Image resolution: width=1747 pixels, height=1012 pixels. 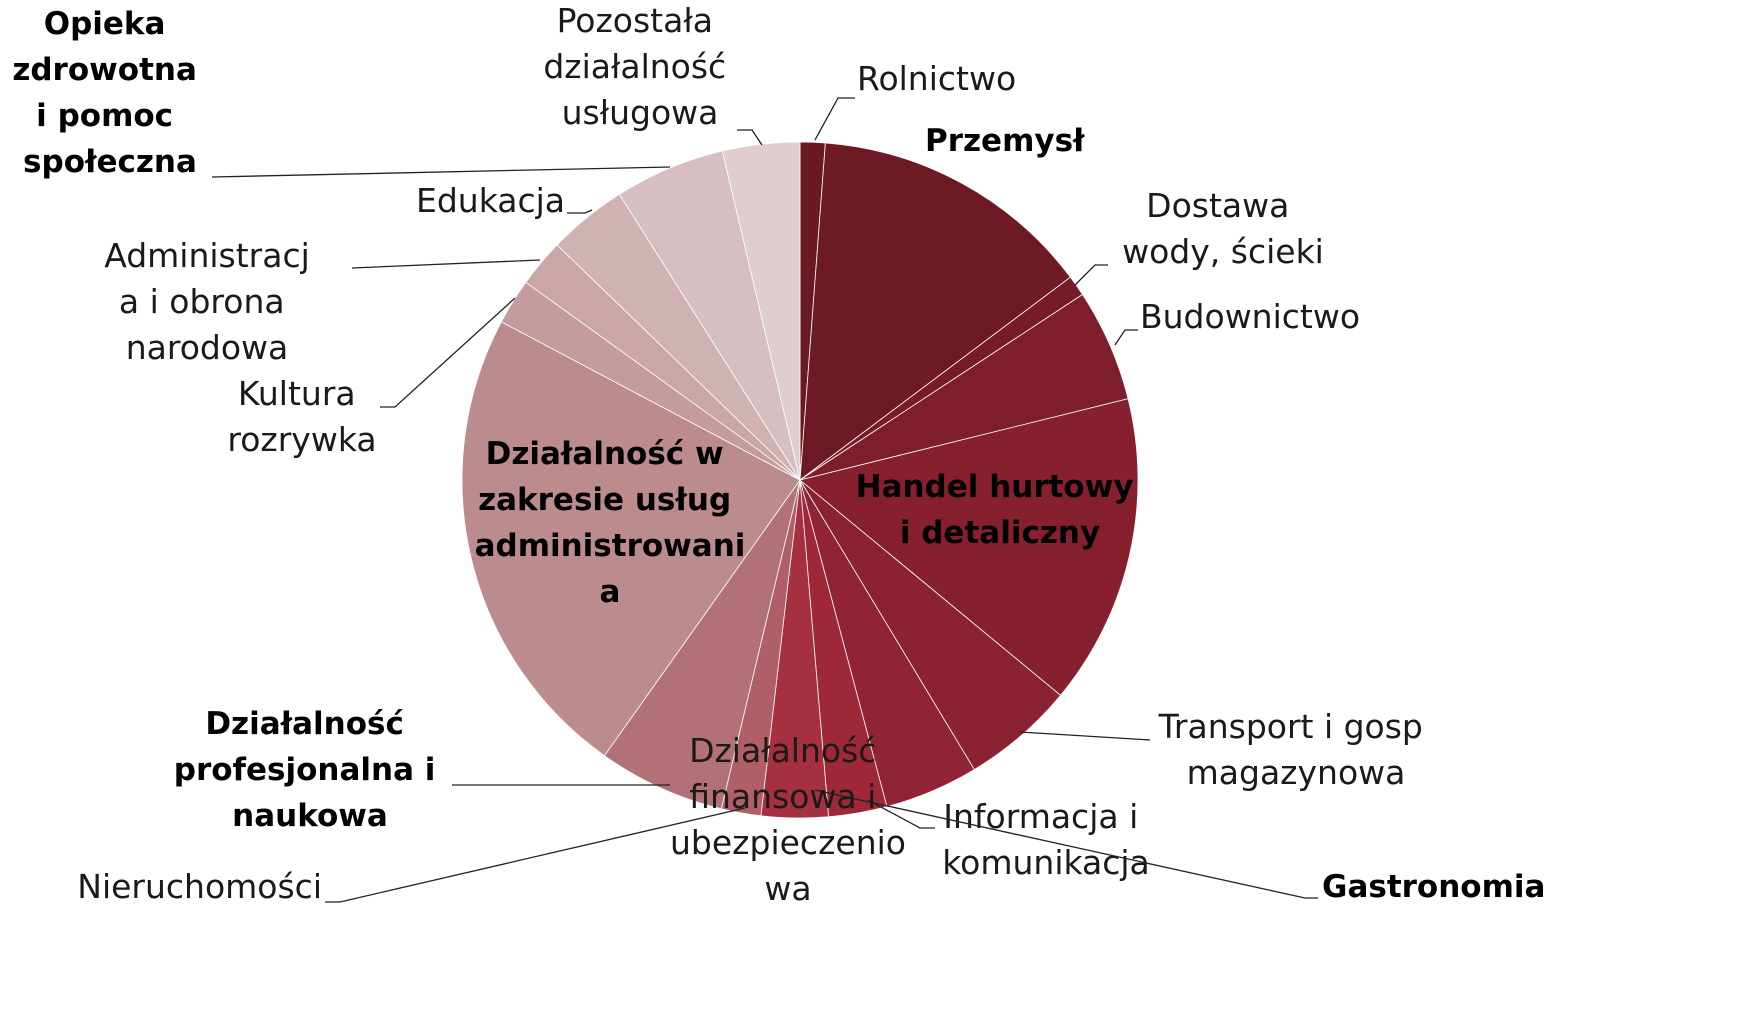 What do you see at coordinates (1223, 251) in the screenshot?
I see `label-line: wody, ścieki` at bounding box center [1223, 251].